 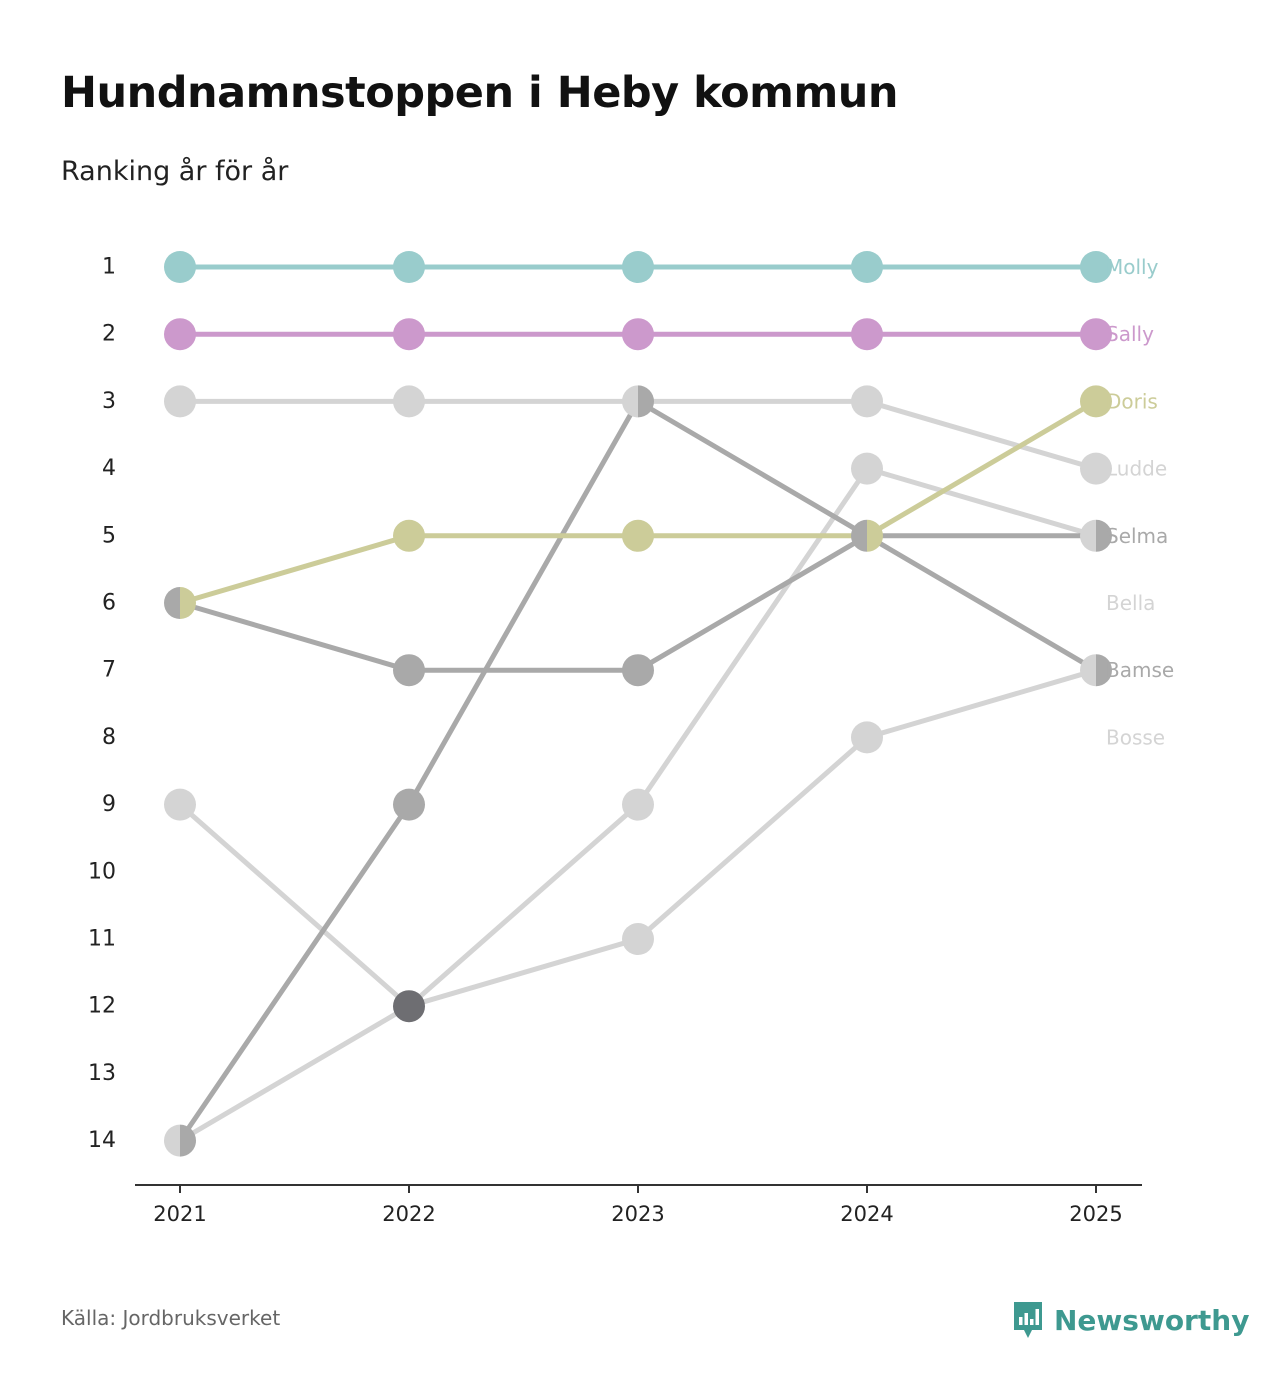 I want to click on y-tick-label: 6, so click(x=109, y=603).